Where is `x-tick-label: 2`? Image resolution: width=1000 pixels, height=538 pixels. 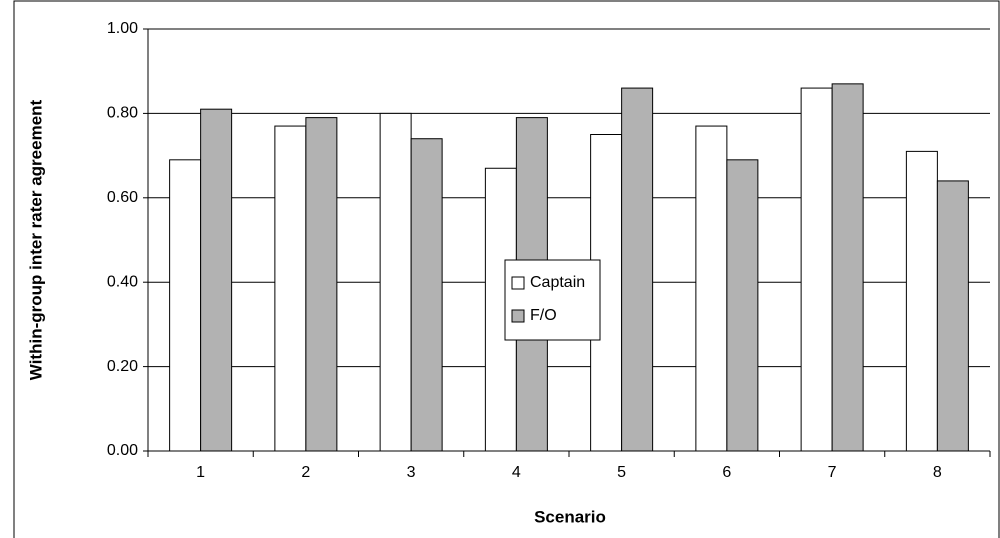
x-tick-label: 2 is located at coordinates (305, 472).